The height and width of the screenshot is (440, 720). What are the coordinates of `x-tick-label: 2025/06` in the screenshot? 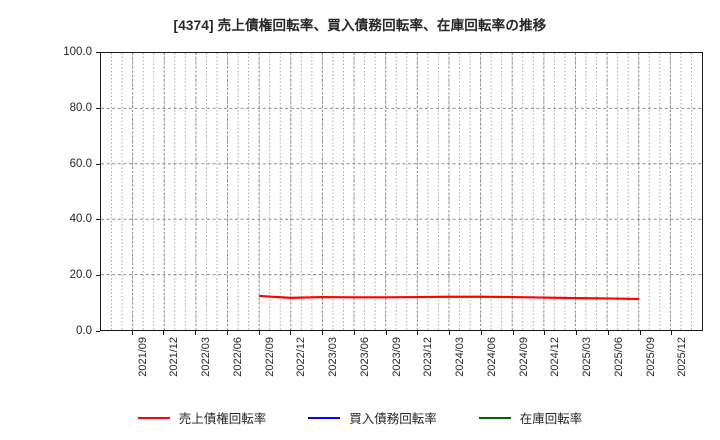 It's located at (618, 357).